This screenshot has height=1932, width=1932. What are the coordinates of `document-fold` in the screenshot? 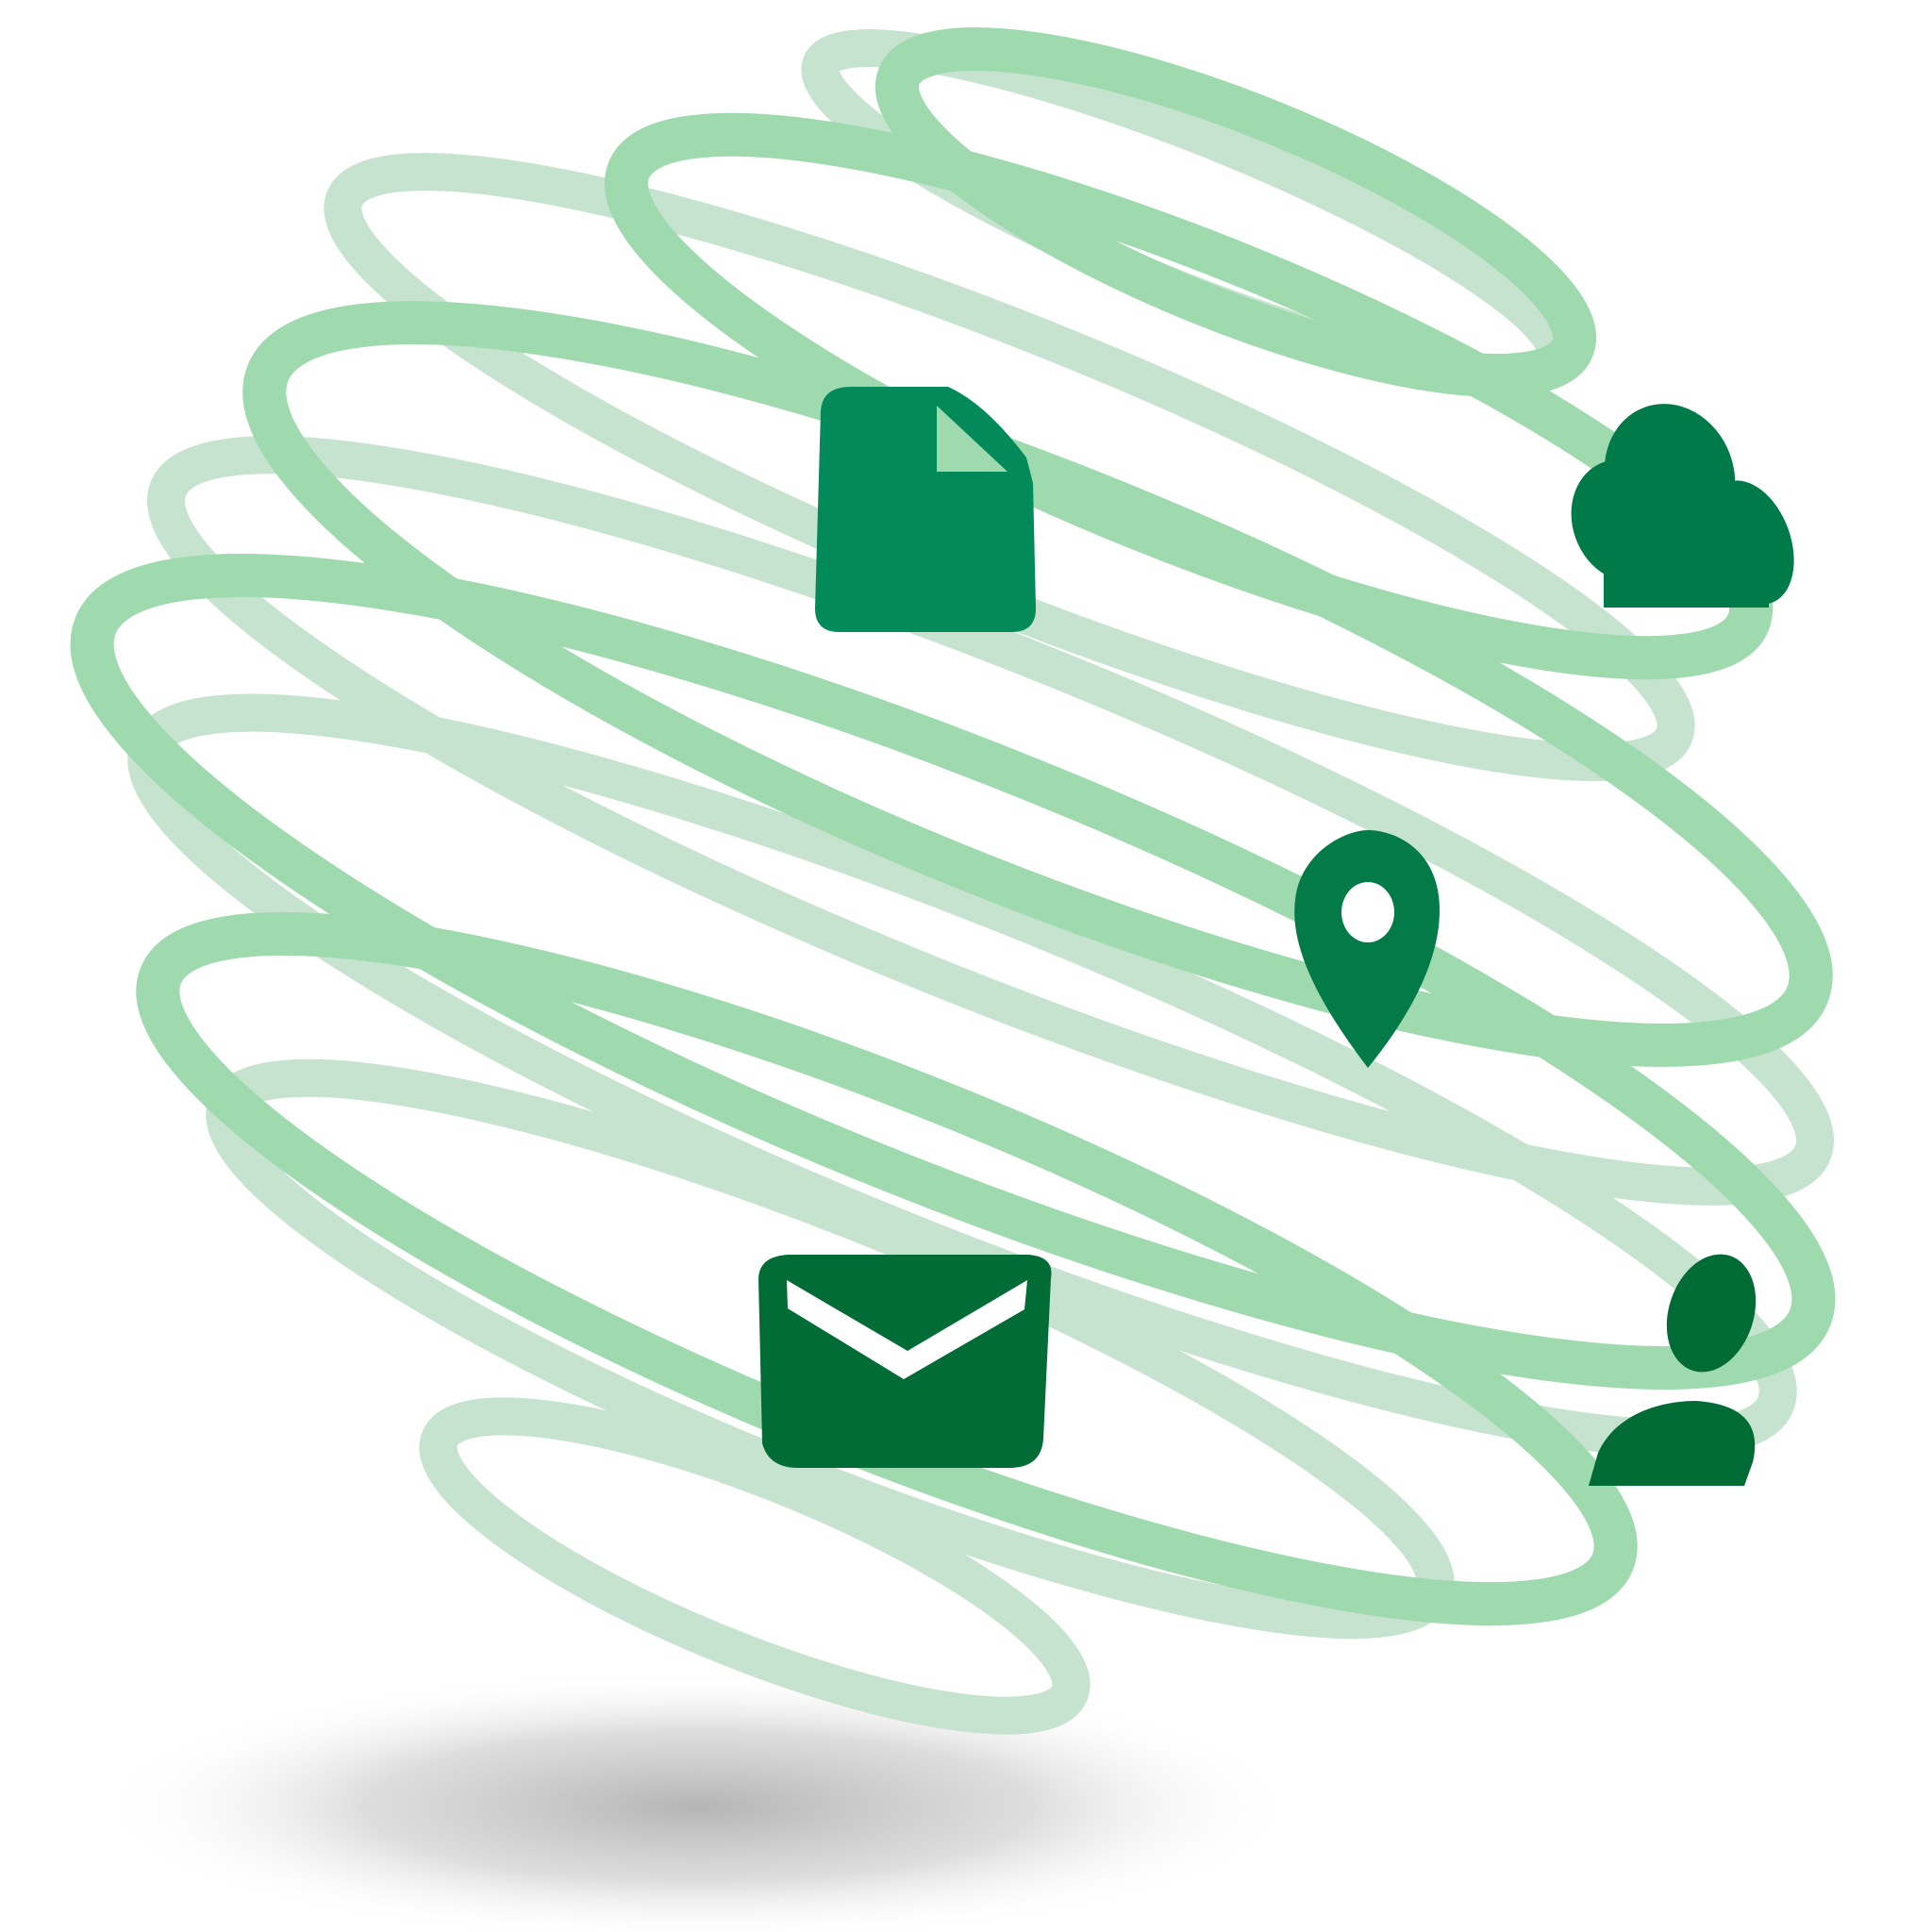 It's located at (972, 439).